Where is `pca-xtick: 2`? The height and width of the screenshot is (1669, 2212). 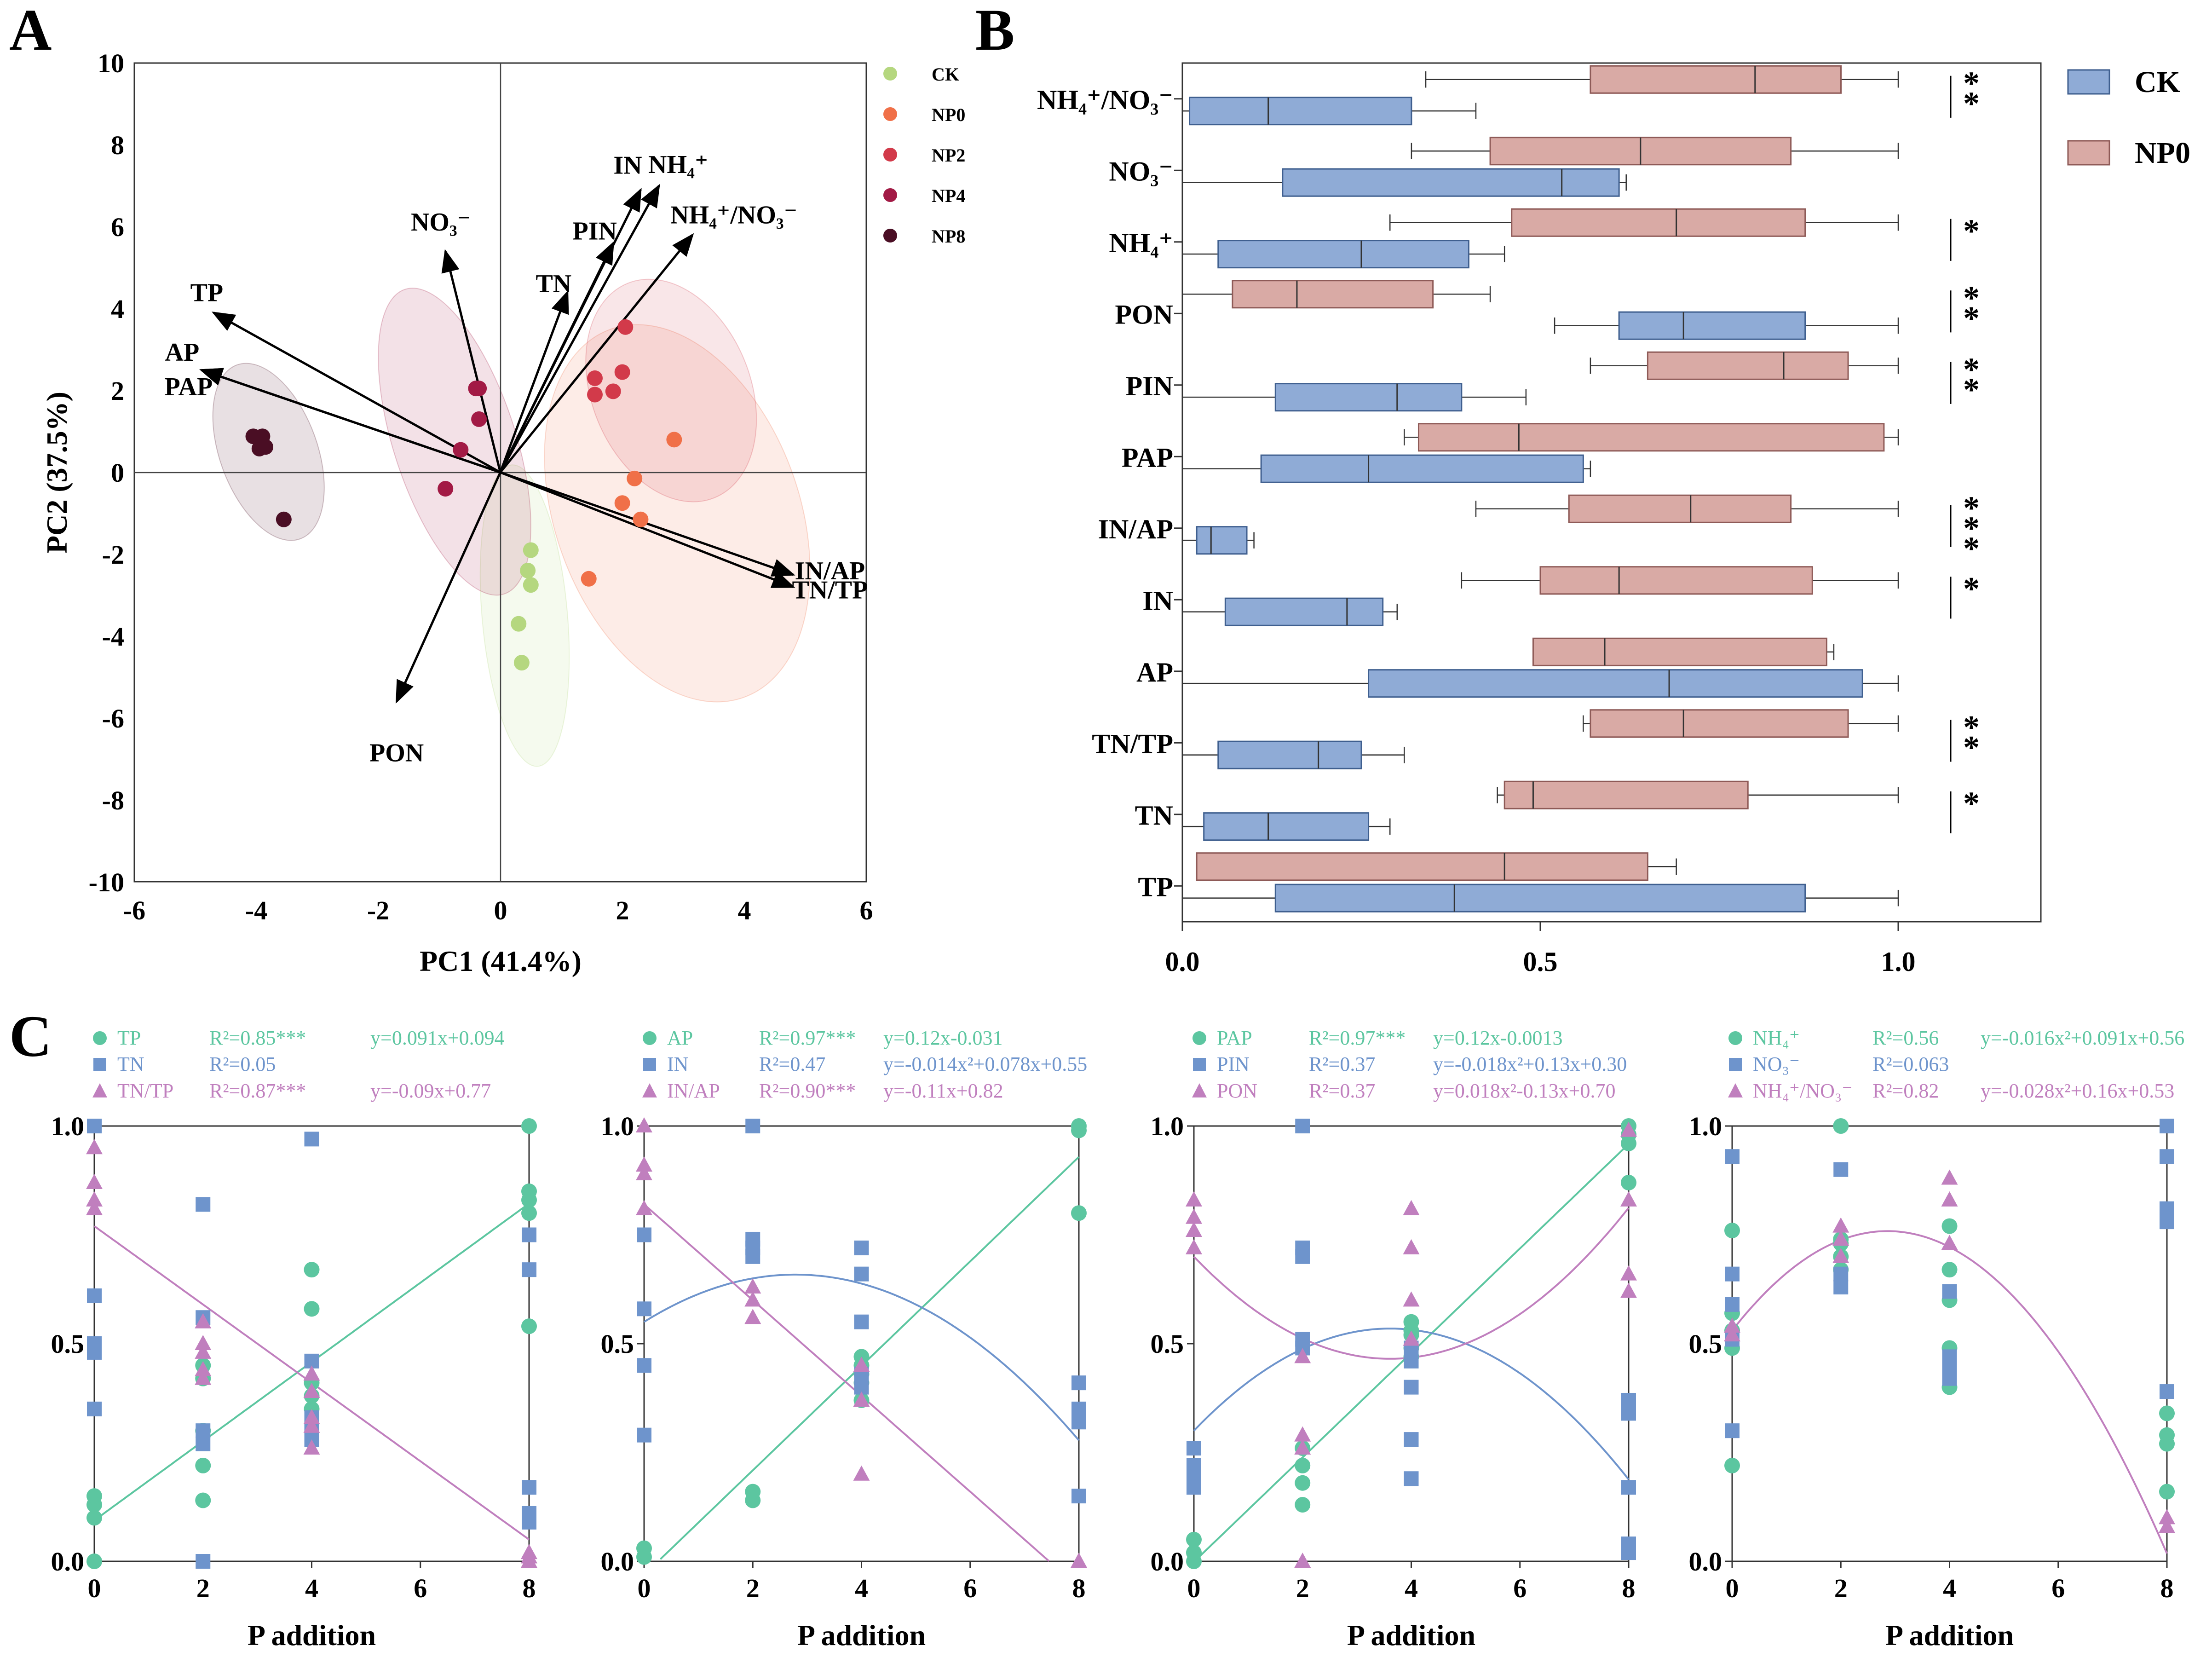 pca-xtick: 2 is located at coordinates (622, 910).